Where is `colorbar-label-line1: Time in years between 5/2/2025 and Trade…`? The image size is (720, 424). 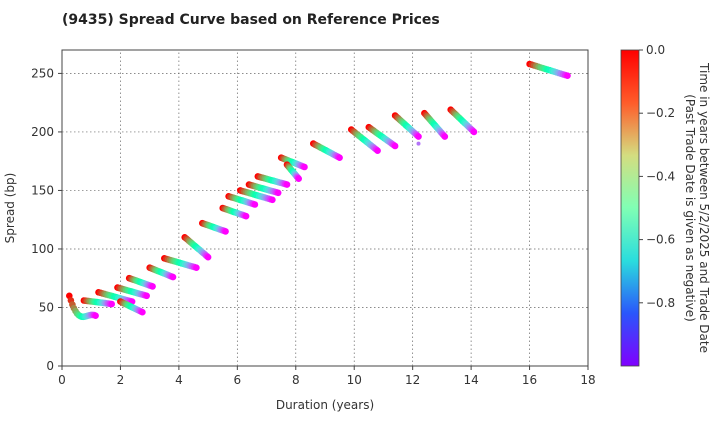 colorbar-label-line1: Time in years between 5/2/2025 and Trade… is located at coordinates (704, 207).